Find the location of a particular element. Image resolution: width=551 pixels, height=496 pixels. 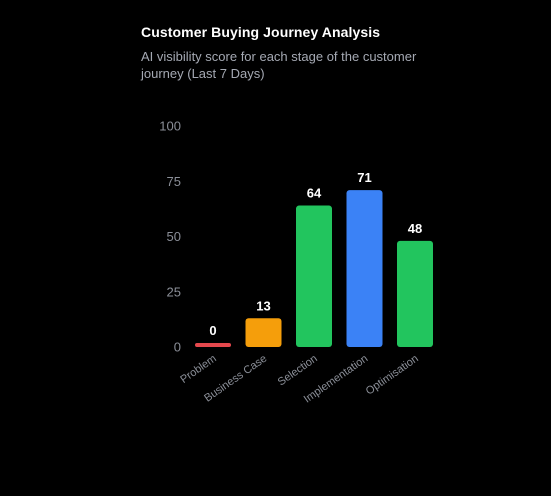

y-tick-label: 50 is located at coordinates (174, 236).